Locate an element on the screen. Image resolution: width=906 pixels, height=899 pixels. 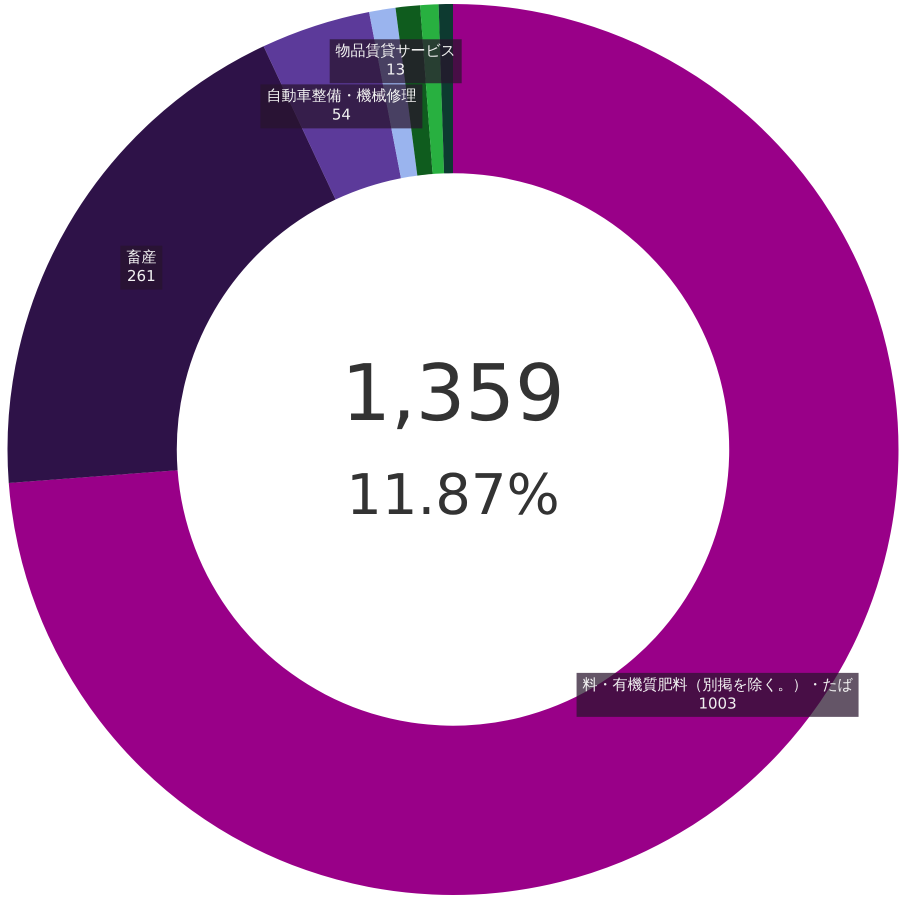
data-label: 54 is located at coordinates (341, 115).